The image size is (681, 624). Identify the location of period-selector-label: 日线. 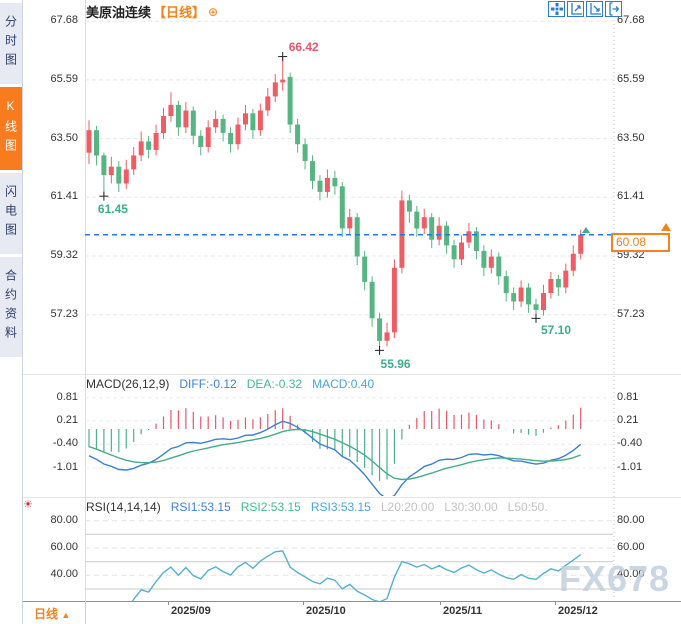
(46, 614).